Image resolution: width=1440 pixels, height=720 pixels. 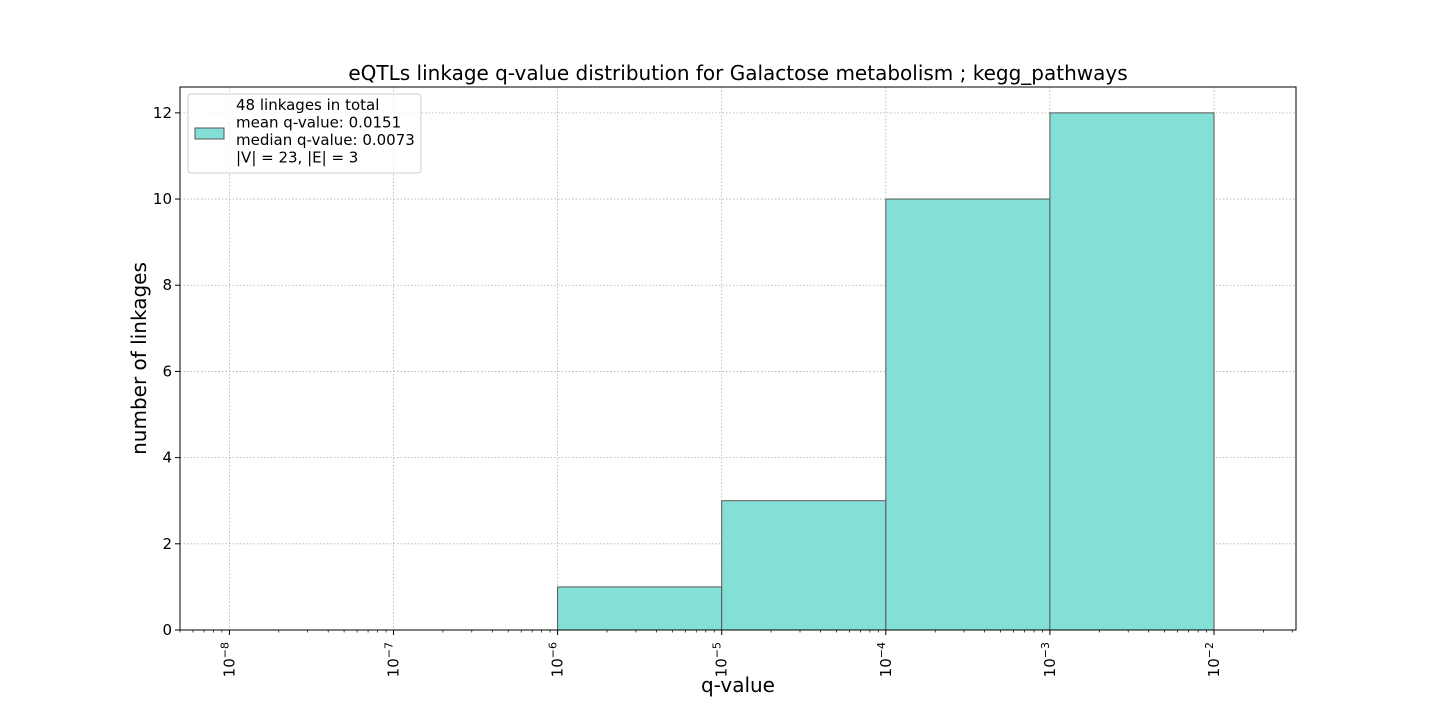 What do you see at coordinates (1049, 659) in the screenshot?
I see `x-tick-label: 10−3` at bounding box center [1049, 659].